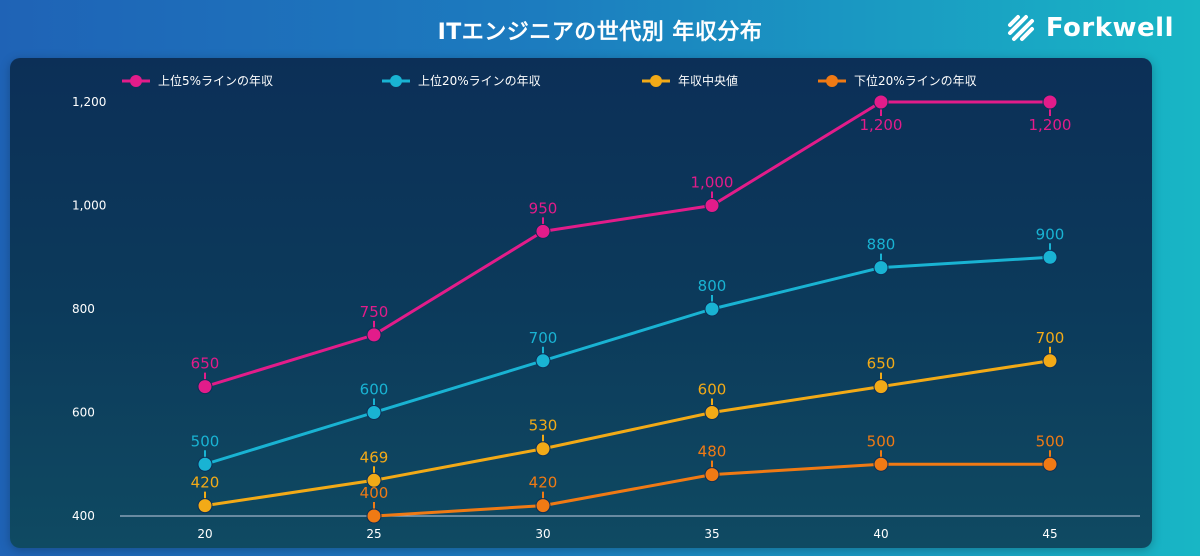 Image resolution: width=1200 pixels, height=556 pixels. I want to click on x-tick-label: 45, so click(1049, 534).